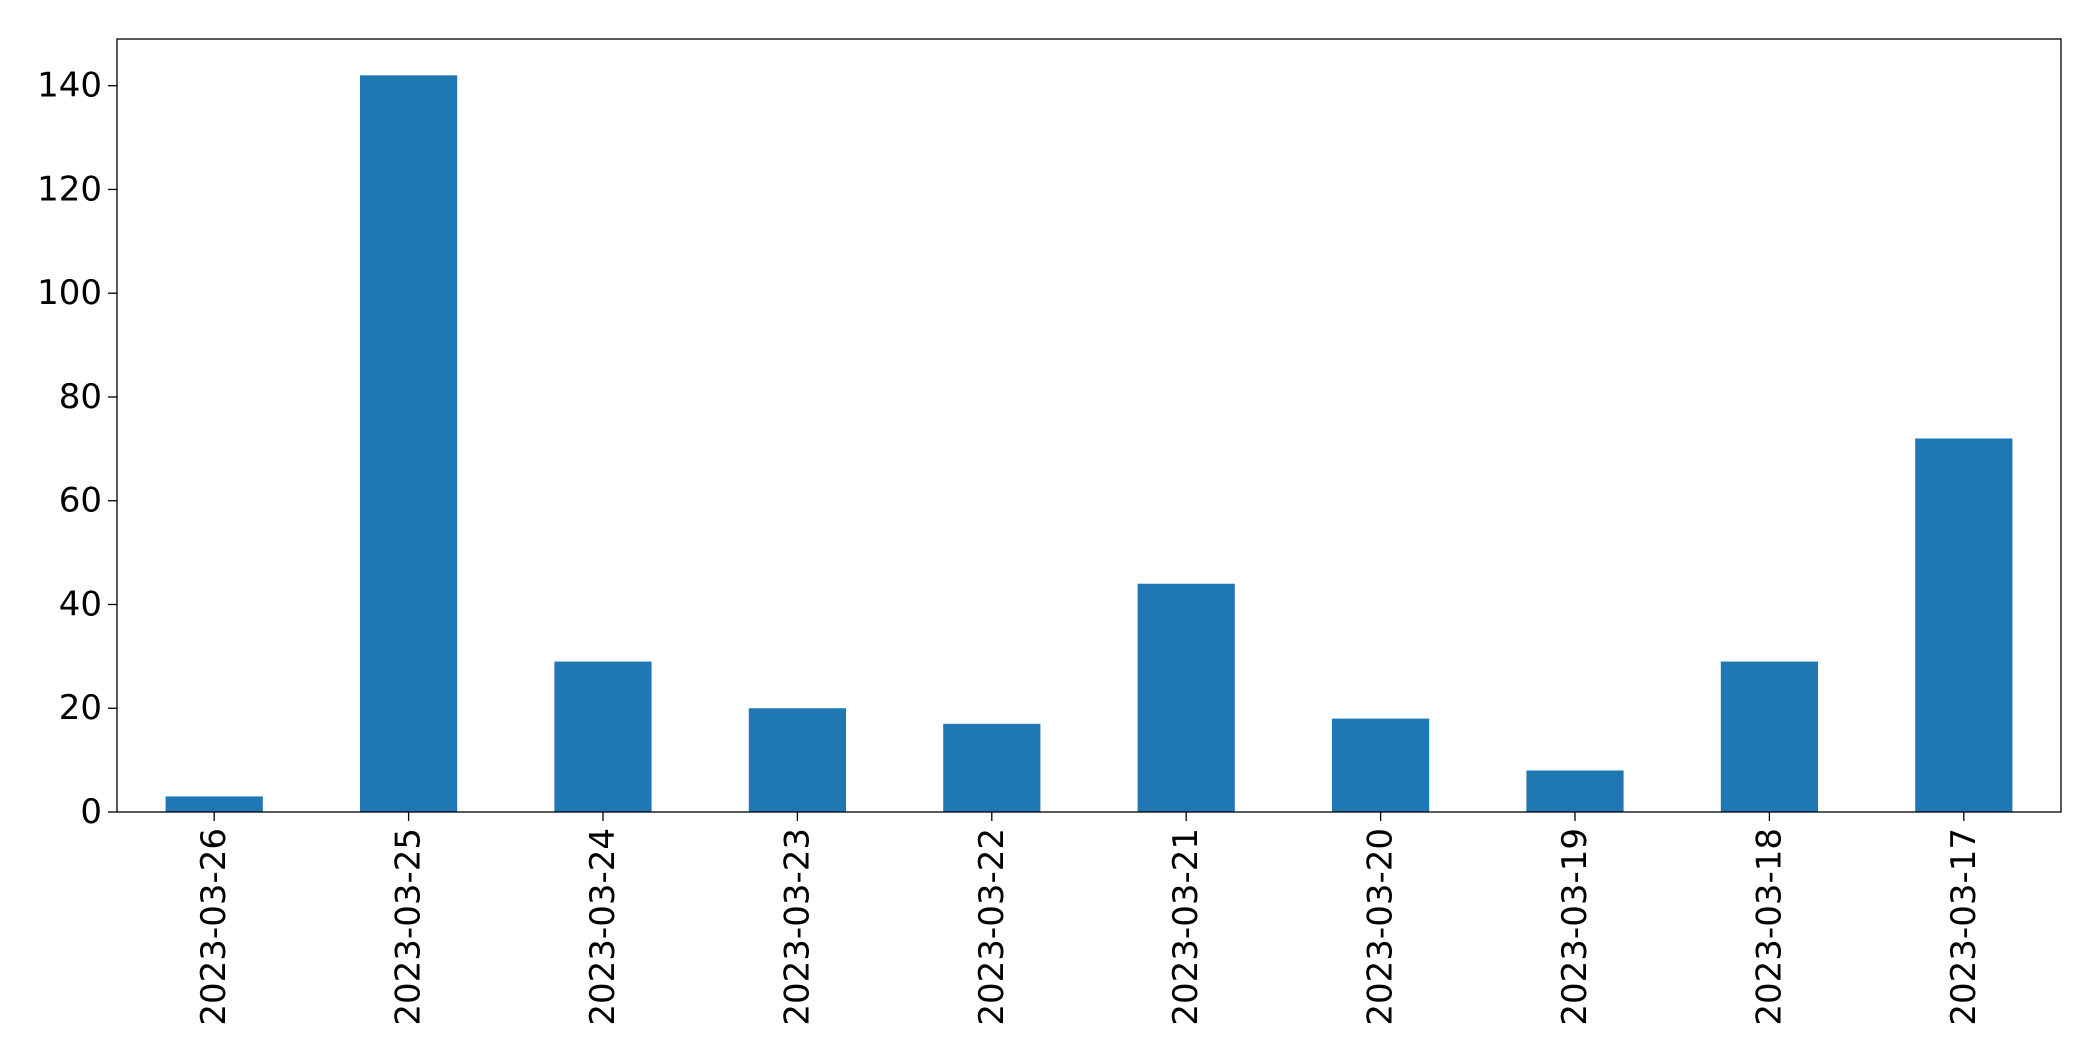  What do you see at coordinates (992, 927) in the screenshot?
I see `x-tick-label: 2023-03-22` at bounding box center [992, 927].